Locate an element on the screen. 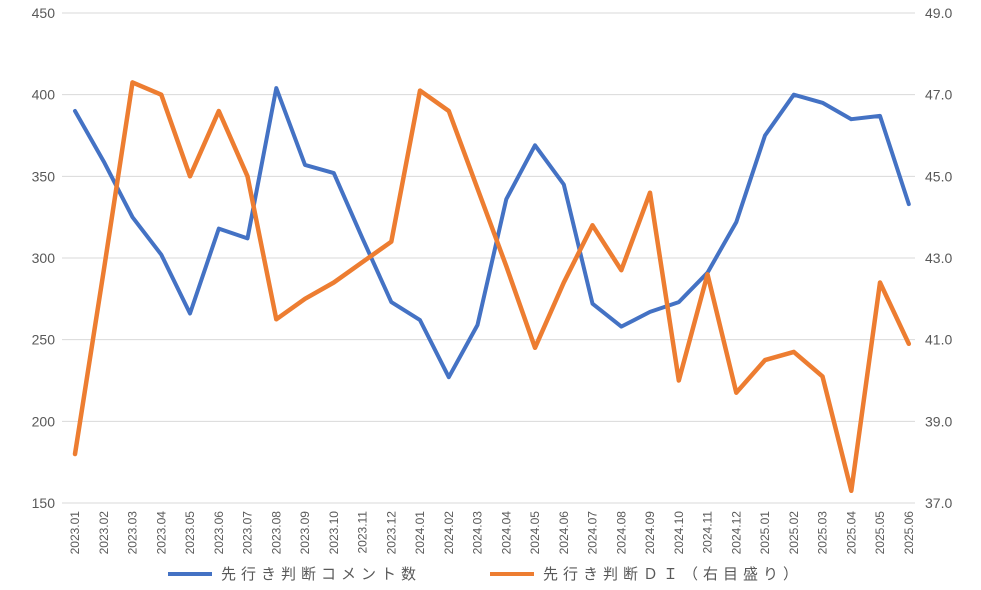 The height and width of the screenshot is (590, 981). right-axis-tick-labels: 49.0 47.0 45.0 43.0 41.0 39.0 37.0 is located at coordinates (938, 258).